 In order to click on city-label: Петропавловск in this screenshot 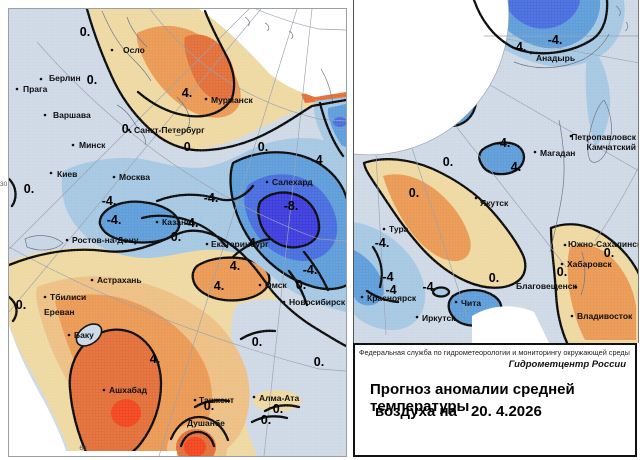, I will do `click(603, 137)`.